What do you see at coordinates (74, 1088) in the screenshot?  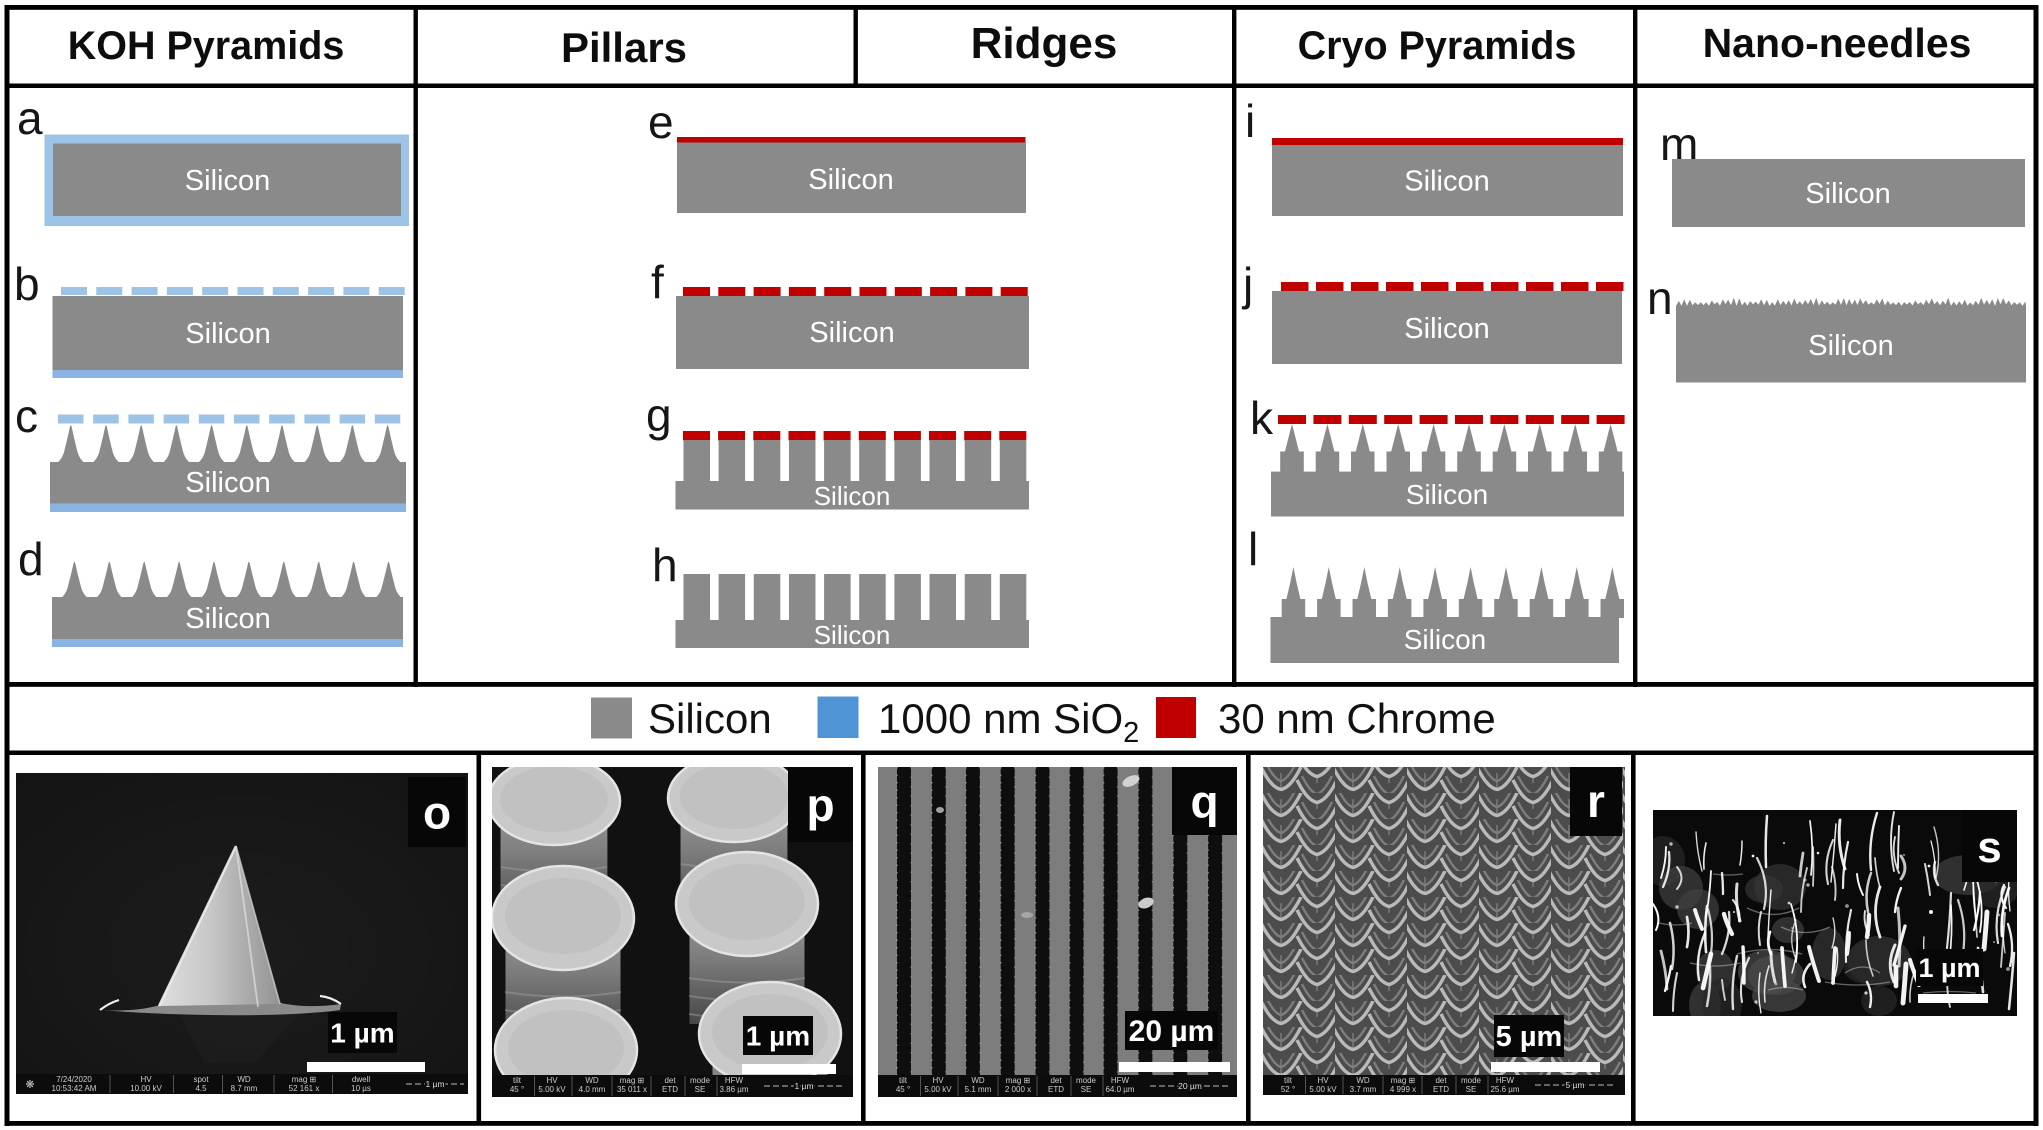 I see `svg-text: 10:53:42 AM` at bounding box center [74, 1088].